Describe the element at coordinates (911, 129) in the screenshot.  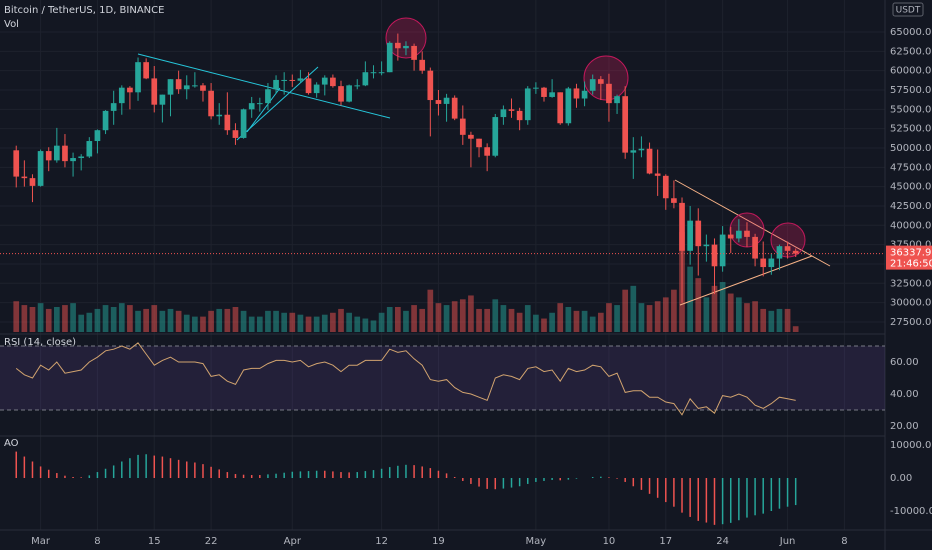
I see `y-tick-label: 52500.00` at that location.